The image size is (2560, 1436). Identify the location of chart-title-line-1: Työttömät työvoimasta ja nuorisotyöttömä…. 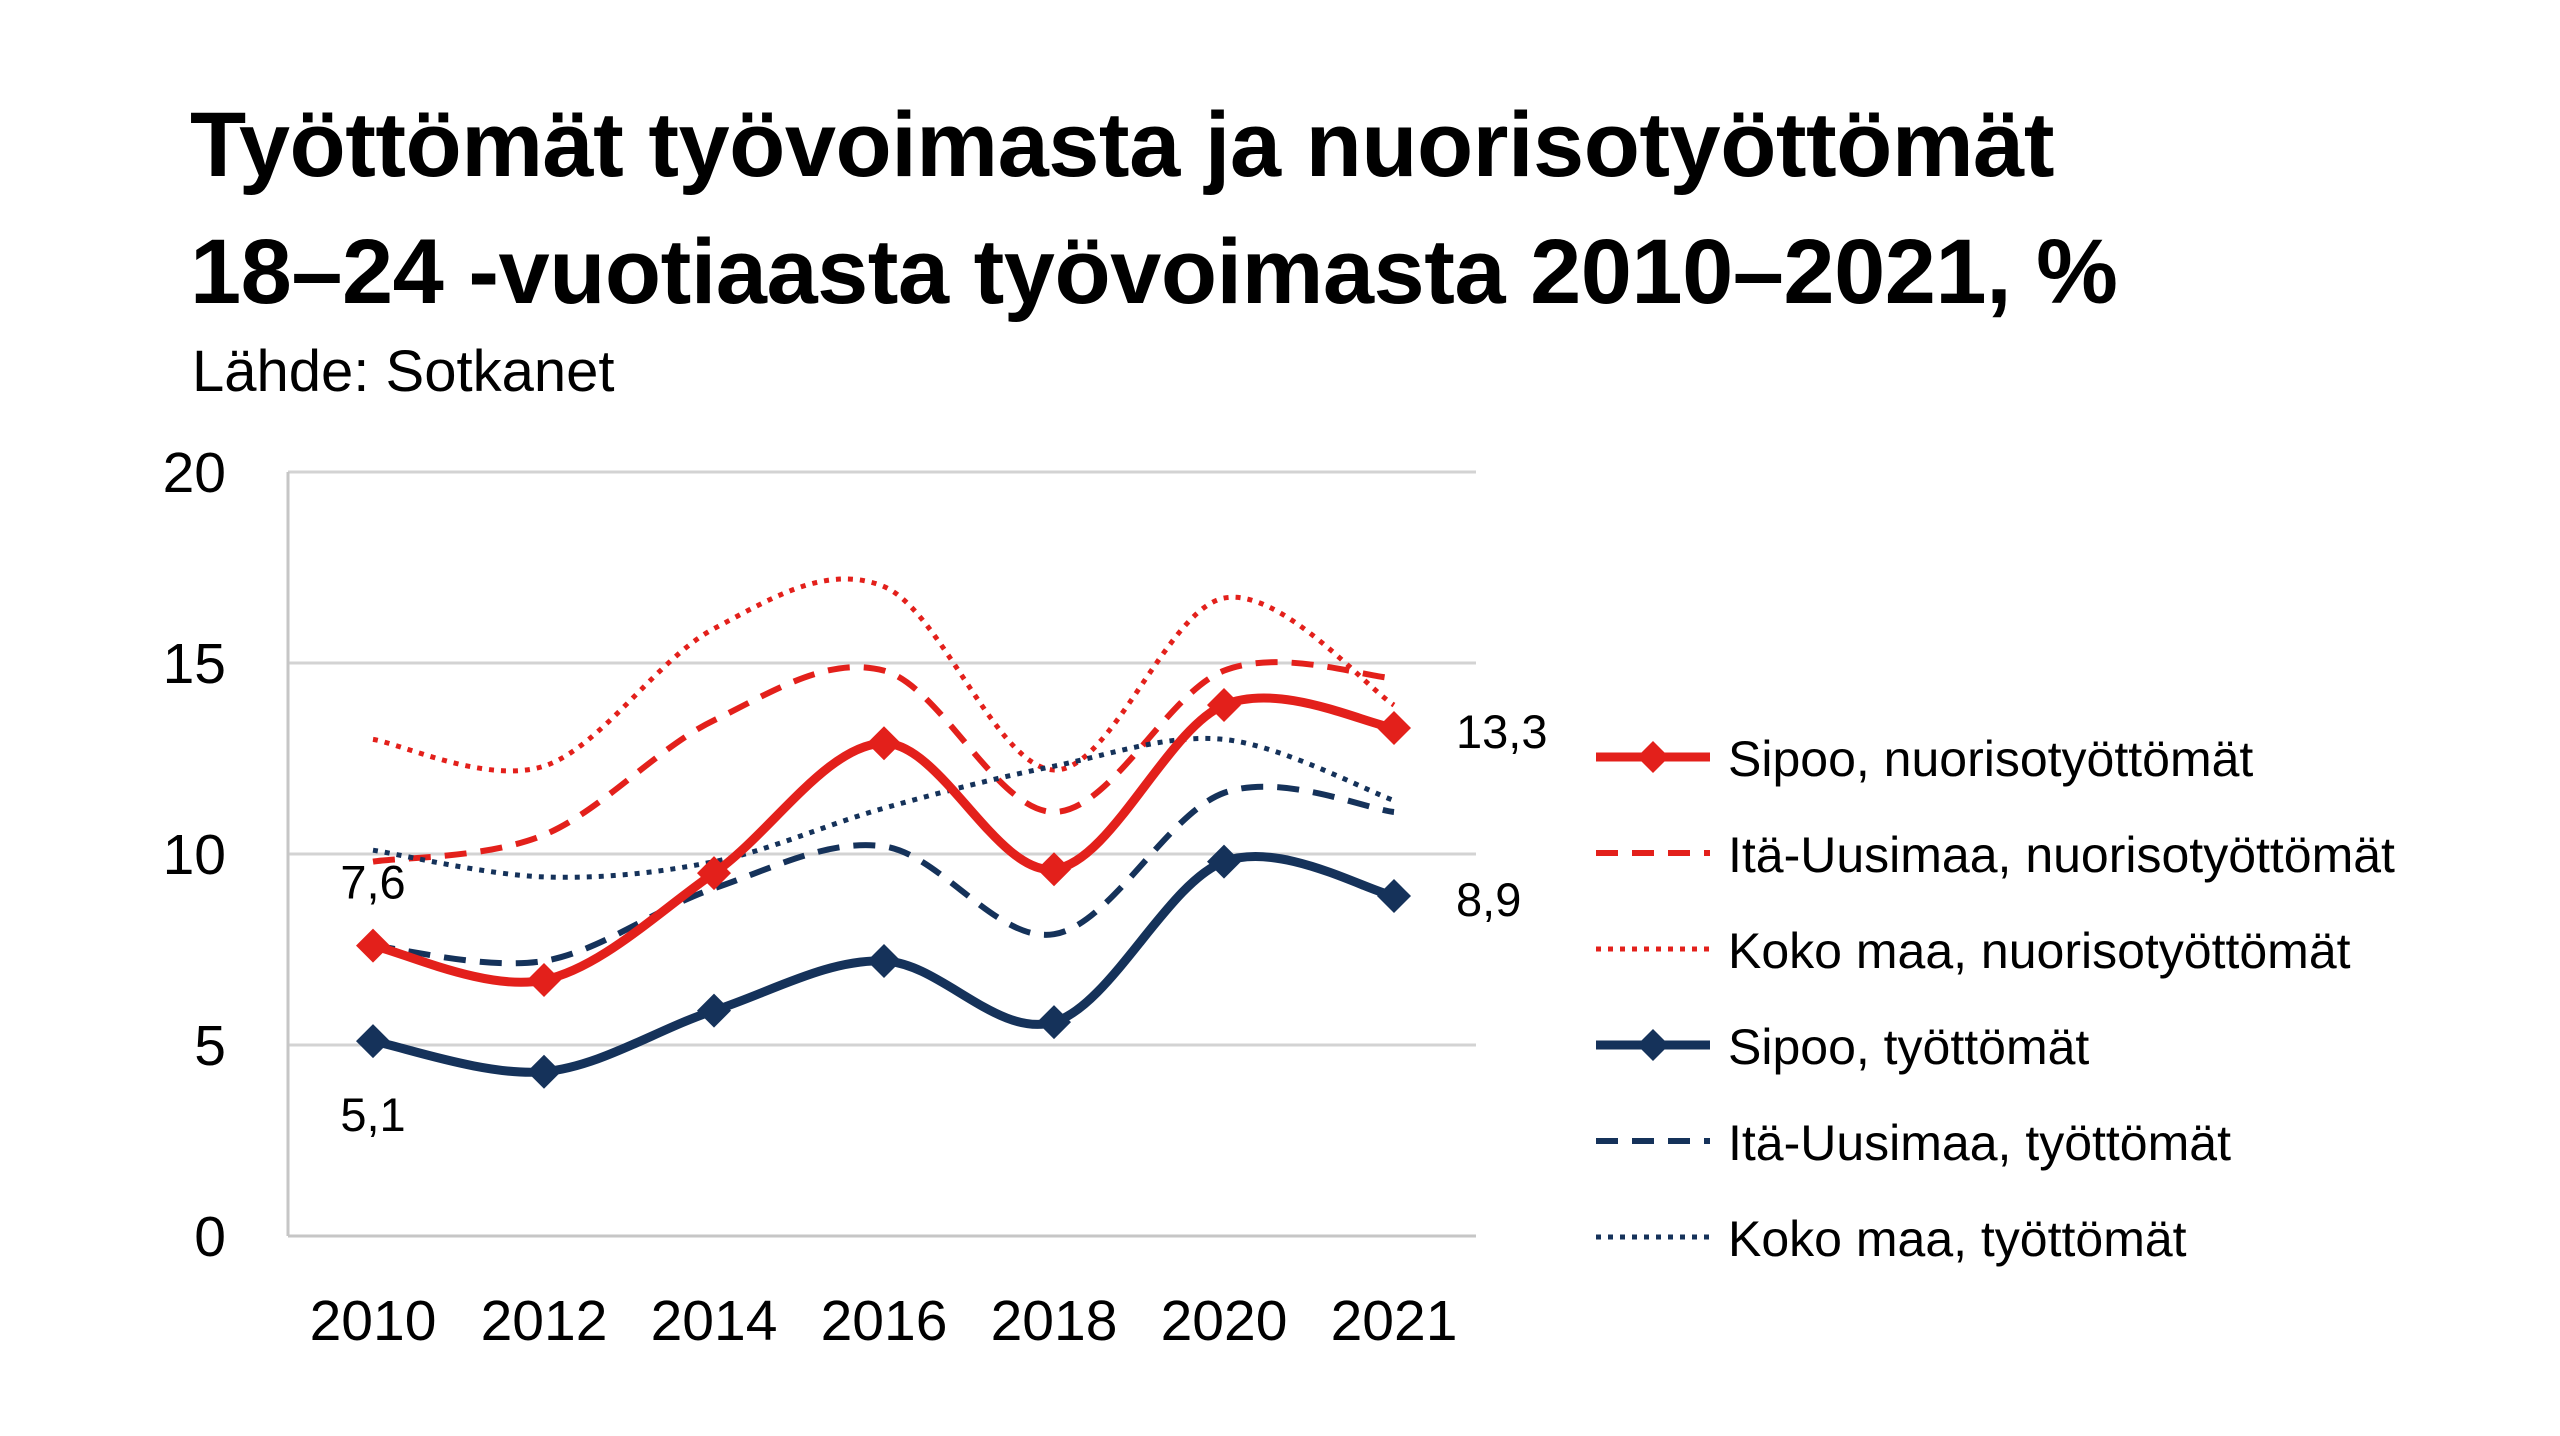
(1122, 145).